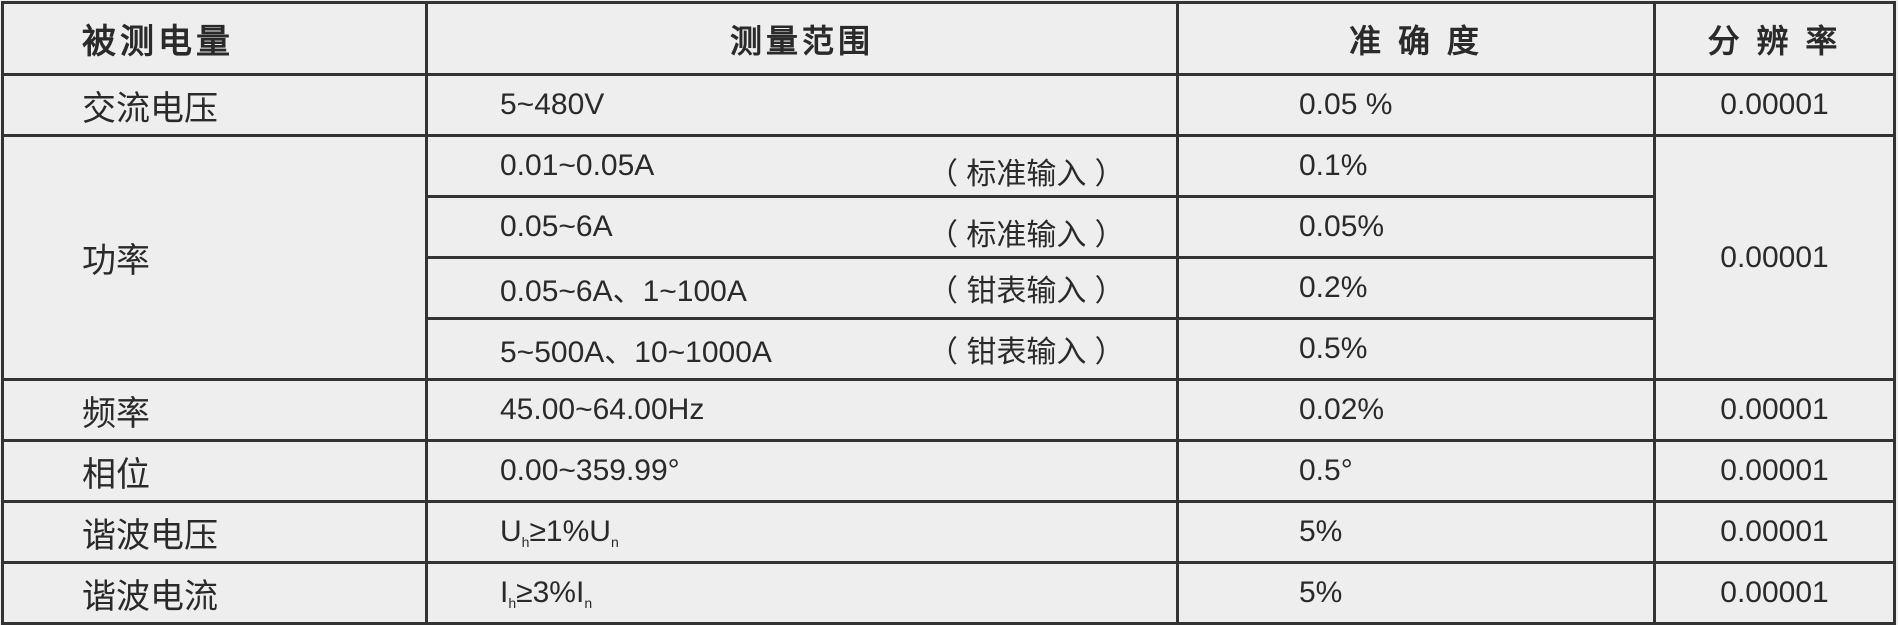  What do you see at coordinates (214, 410) in the screenshot?
I see `quantity-cell: 频率` at bounding box center [214, 410].